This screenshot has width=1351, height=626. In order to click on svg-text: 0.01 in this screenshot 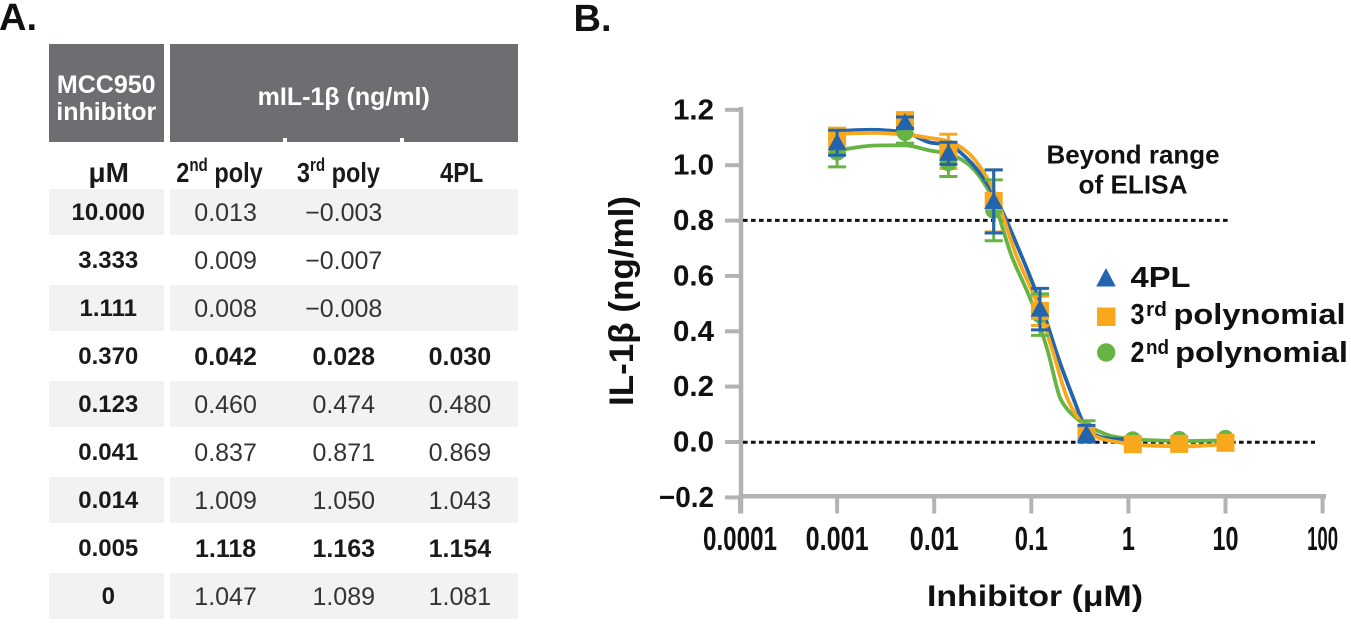, I will do `click(934, 538)`.